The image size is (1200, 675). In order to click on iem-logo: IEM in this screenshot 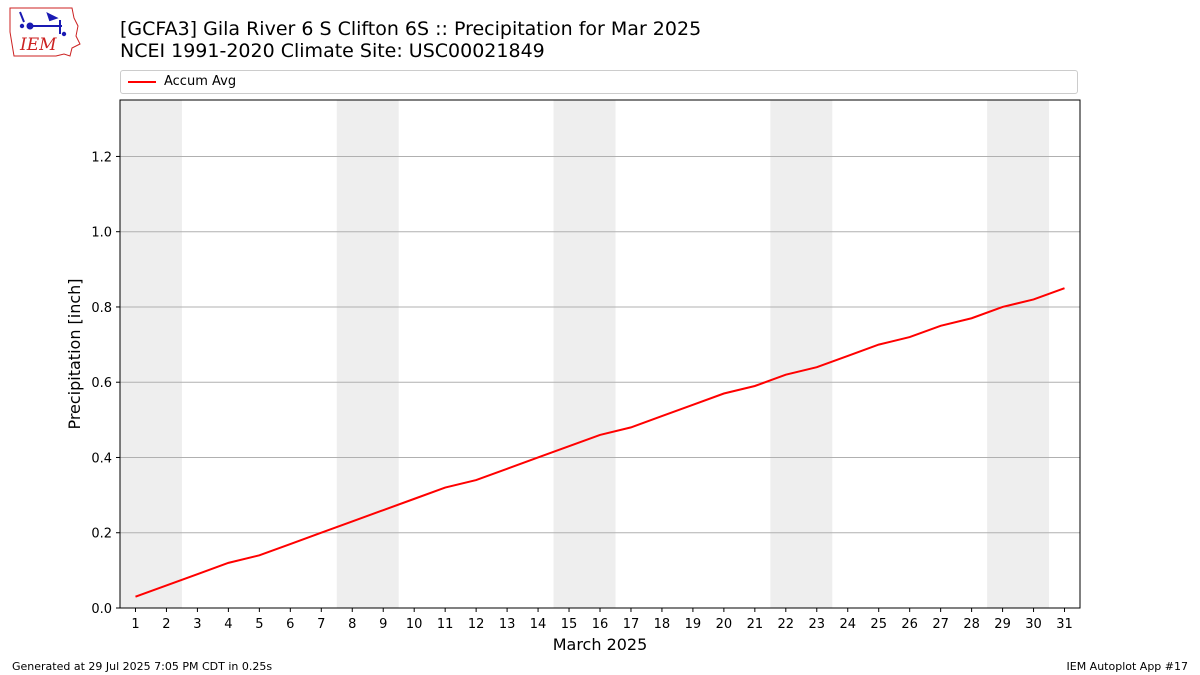, I will do `click(45, 32)`.